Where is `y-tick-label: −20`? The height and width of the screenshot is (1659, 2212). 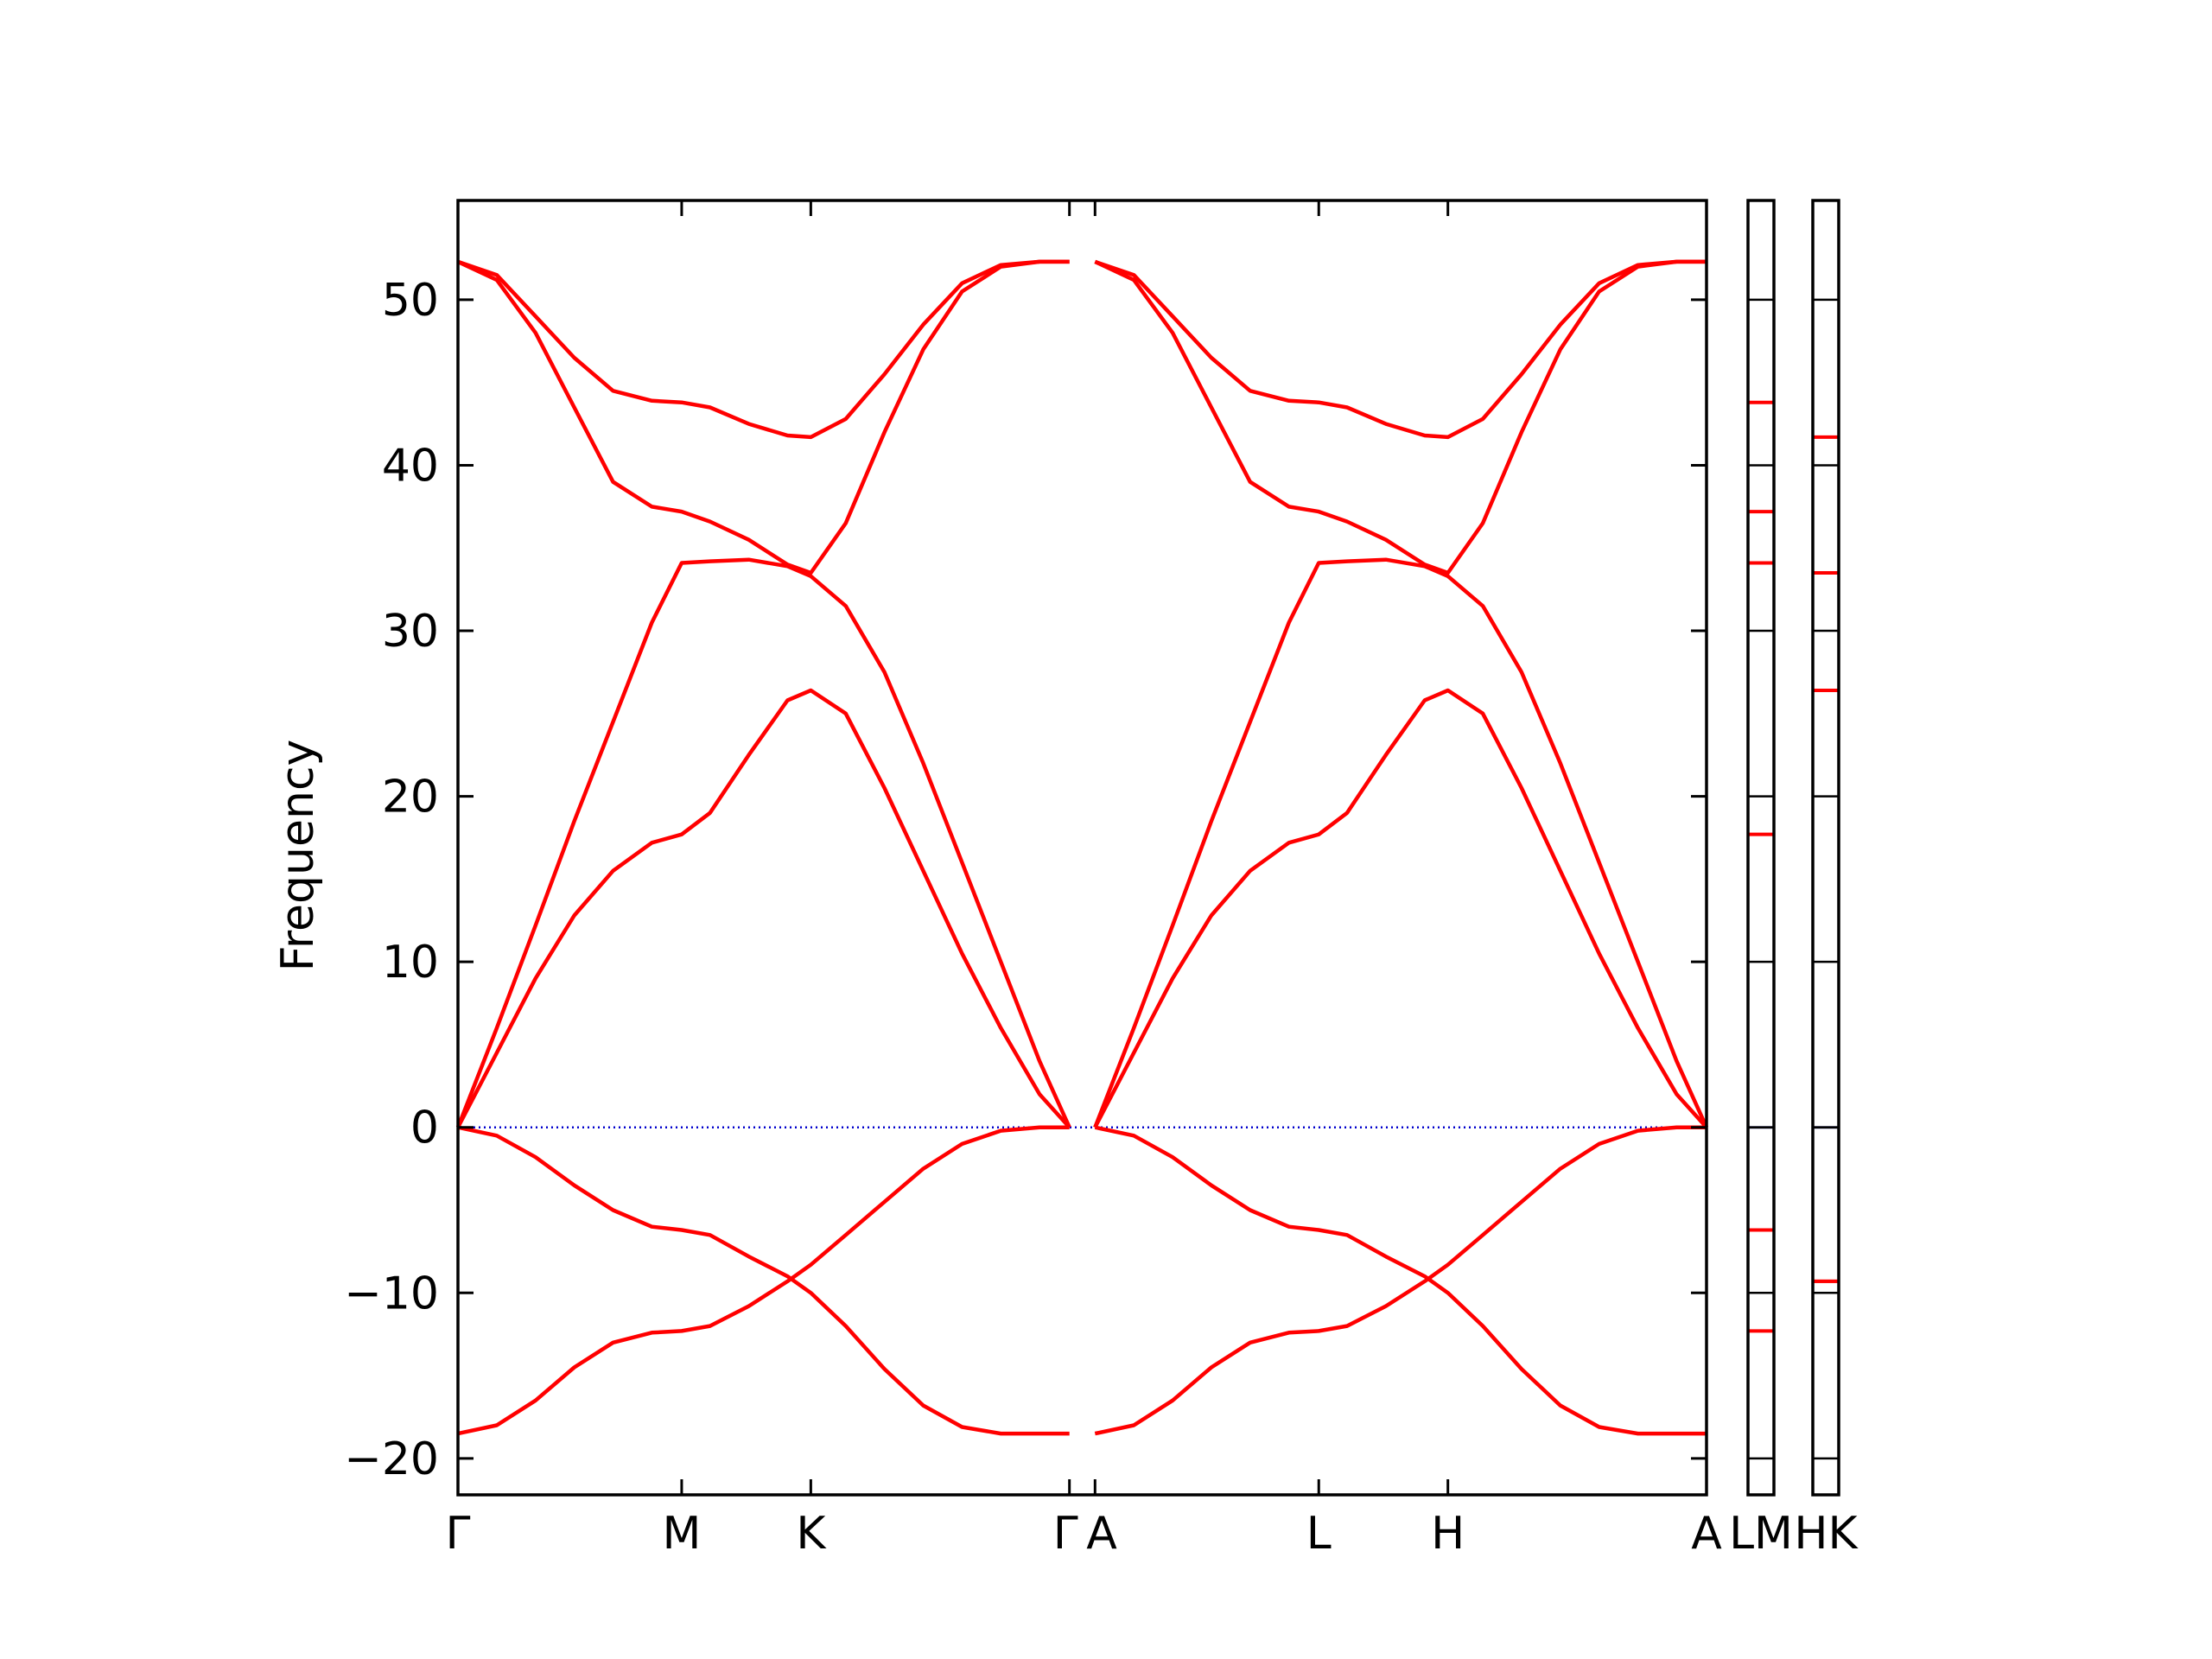
y-tick-label: −20 is located at coordinates (391, 1459).